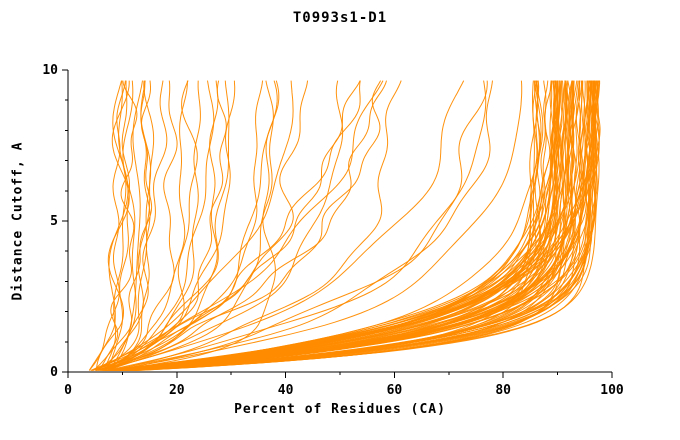 This screenshot has width=680, height=440. Describe the element at coordinates (68, 390) in the screenshot. I see `x-tick-label: 0` at that location.